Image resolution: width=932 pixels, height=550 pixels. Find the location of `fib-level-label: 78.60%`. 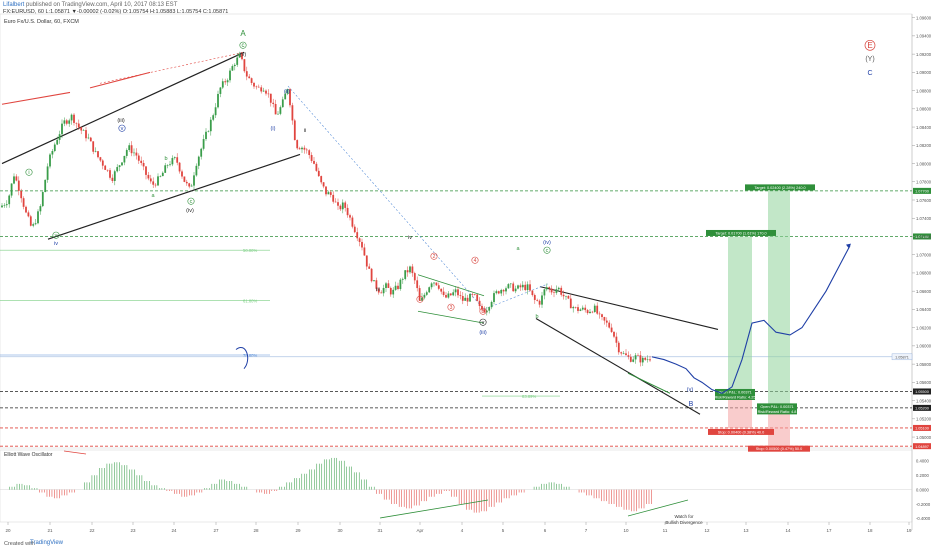

fib-level-label: 78.60% is located at coordinates (250, 355).